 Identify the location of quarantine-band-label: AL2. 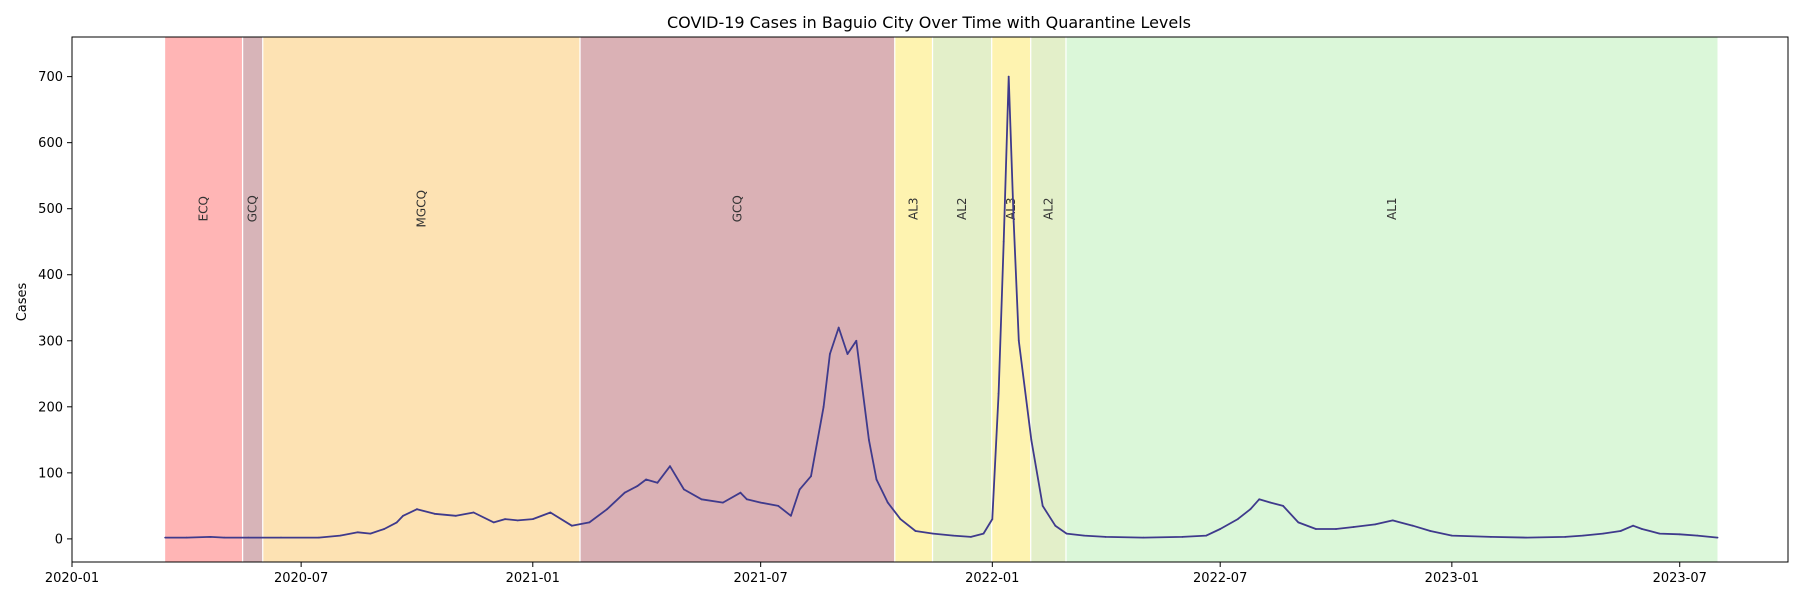
(962, 208).